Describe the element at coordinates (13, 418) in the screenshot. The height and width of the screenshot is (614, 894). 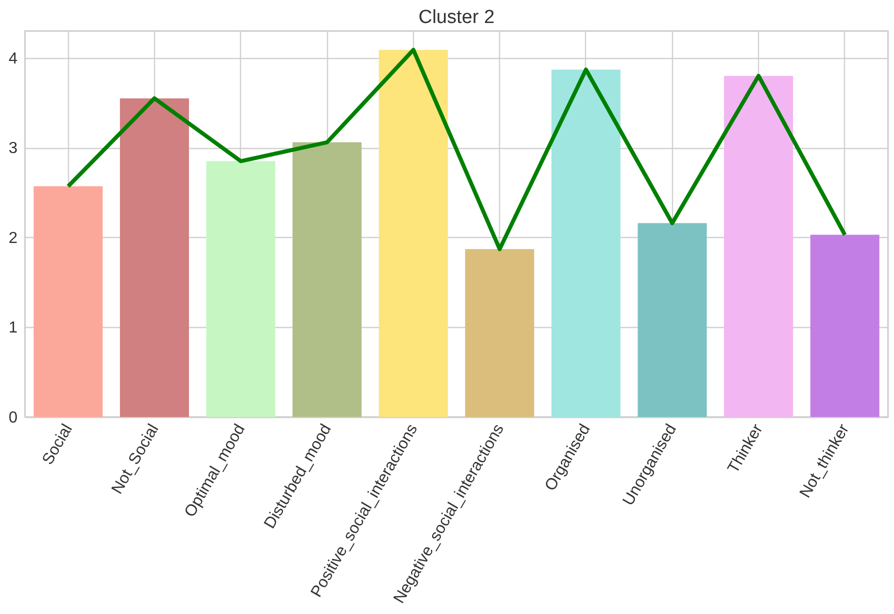
I see `y-tick-label: 0` at that location.